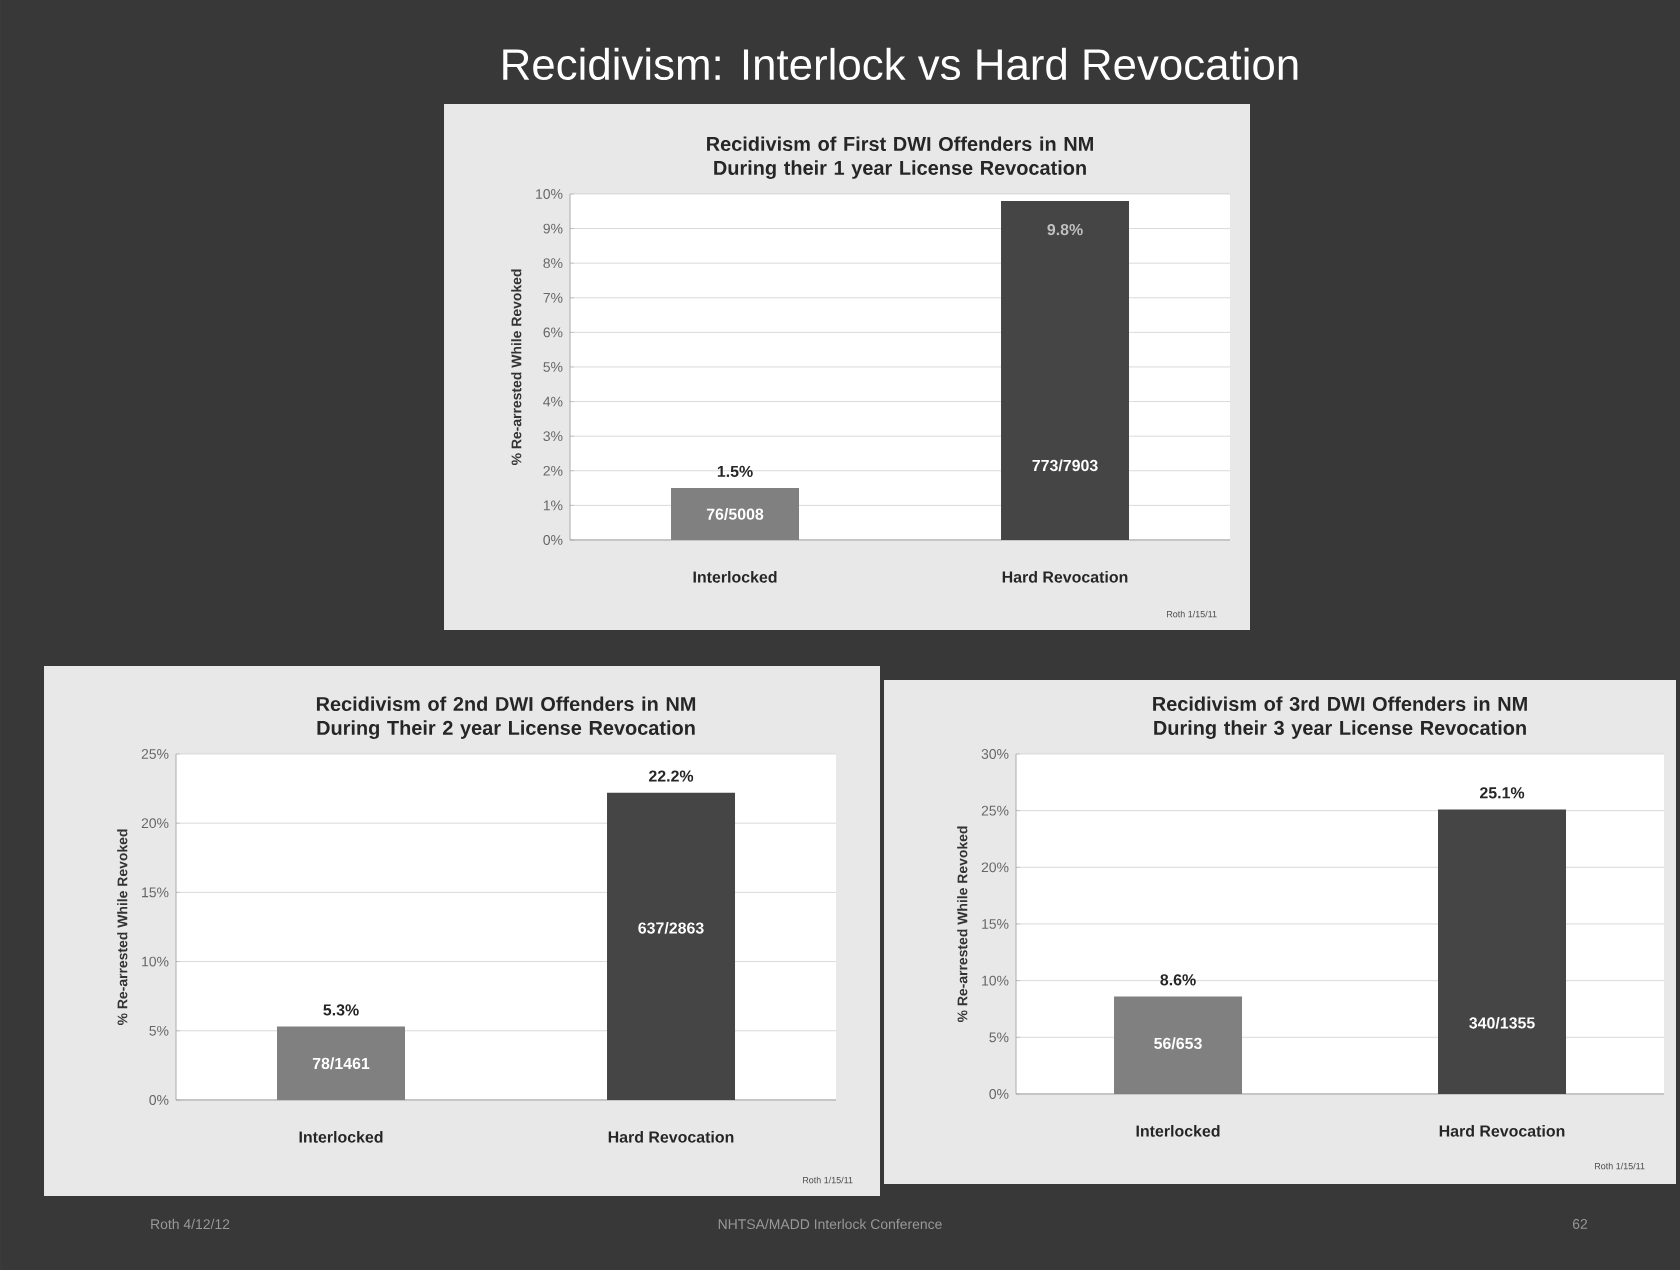 Image resolution: width=1680 pixels, height=1270 pixels. What do you see at coordinates (1340, 717) in the screenshot?
I see `chart-title: Recidivism of 3rd DWI Offenders in NM During their 3 year License Revocation` at bounding box center [1340, 717].